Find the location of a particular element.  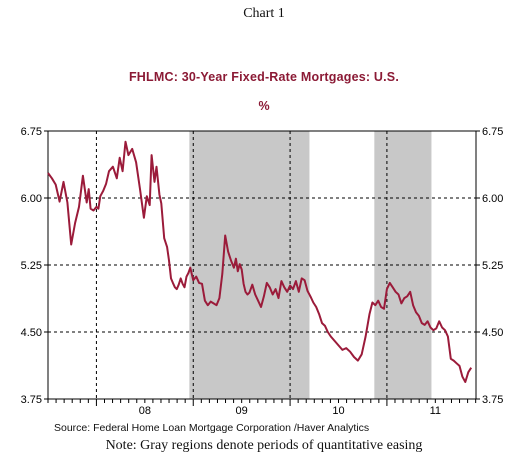

qe-shaded-region is located at coordinates (249, 265).